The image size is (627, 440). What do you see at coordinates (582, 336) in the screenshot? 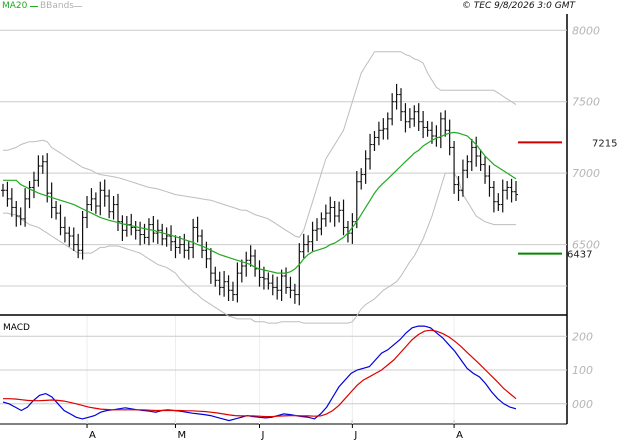
I see `macd-tick-label: 200` at bounding box center [582, 336].